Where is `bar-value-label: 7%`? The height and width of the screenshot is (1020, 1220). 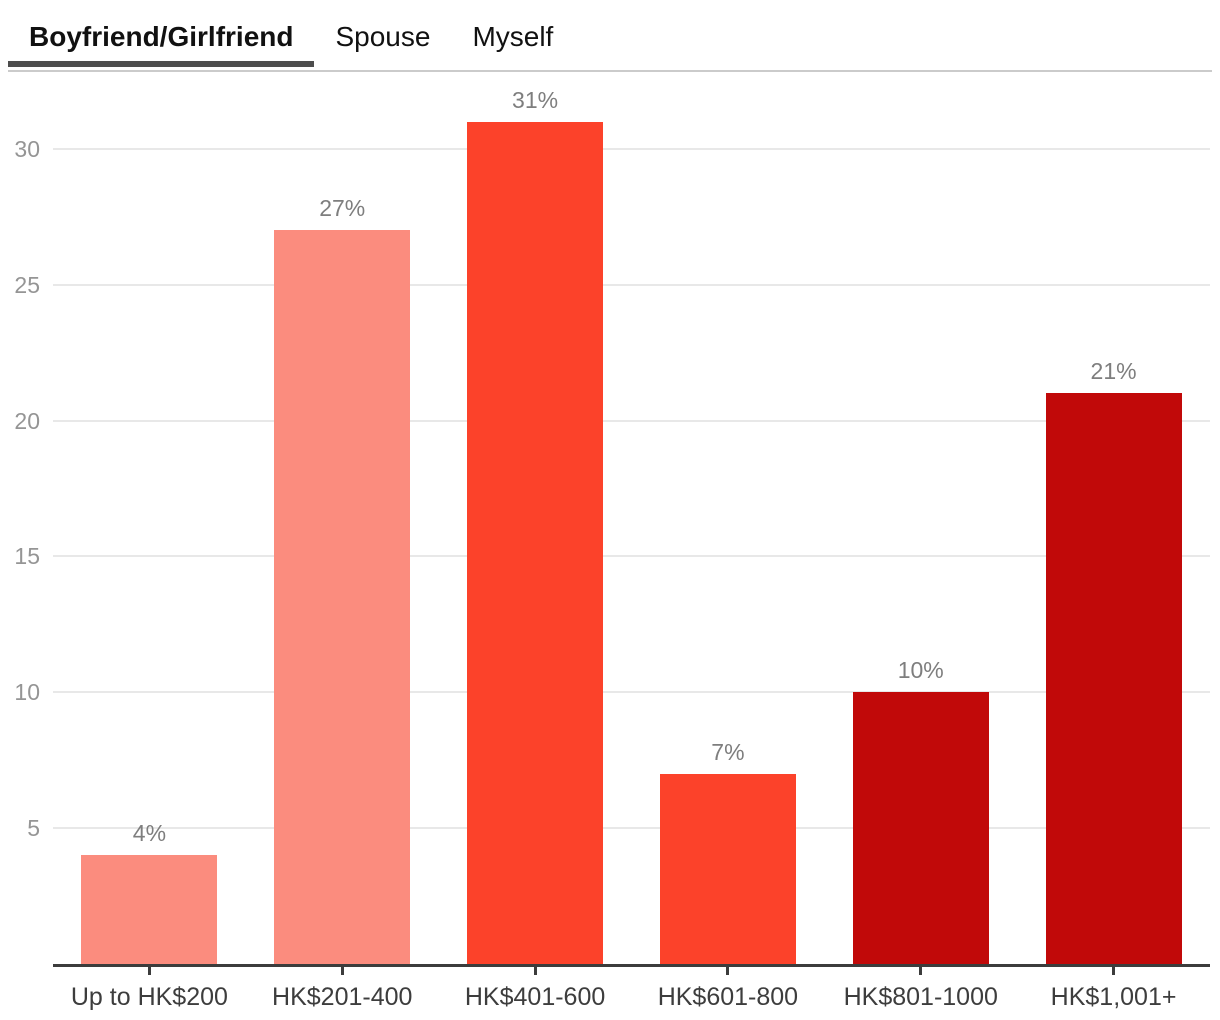
bar-value-label: 7% is located at coordinates (728, 751).